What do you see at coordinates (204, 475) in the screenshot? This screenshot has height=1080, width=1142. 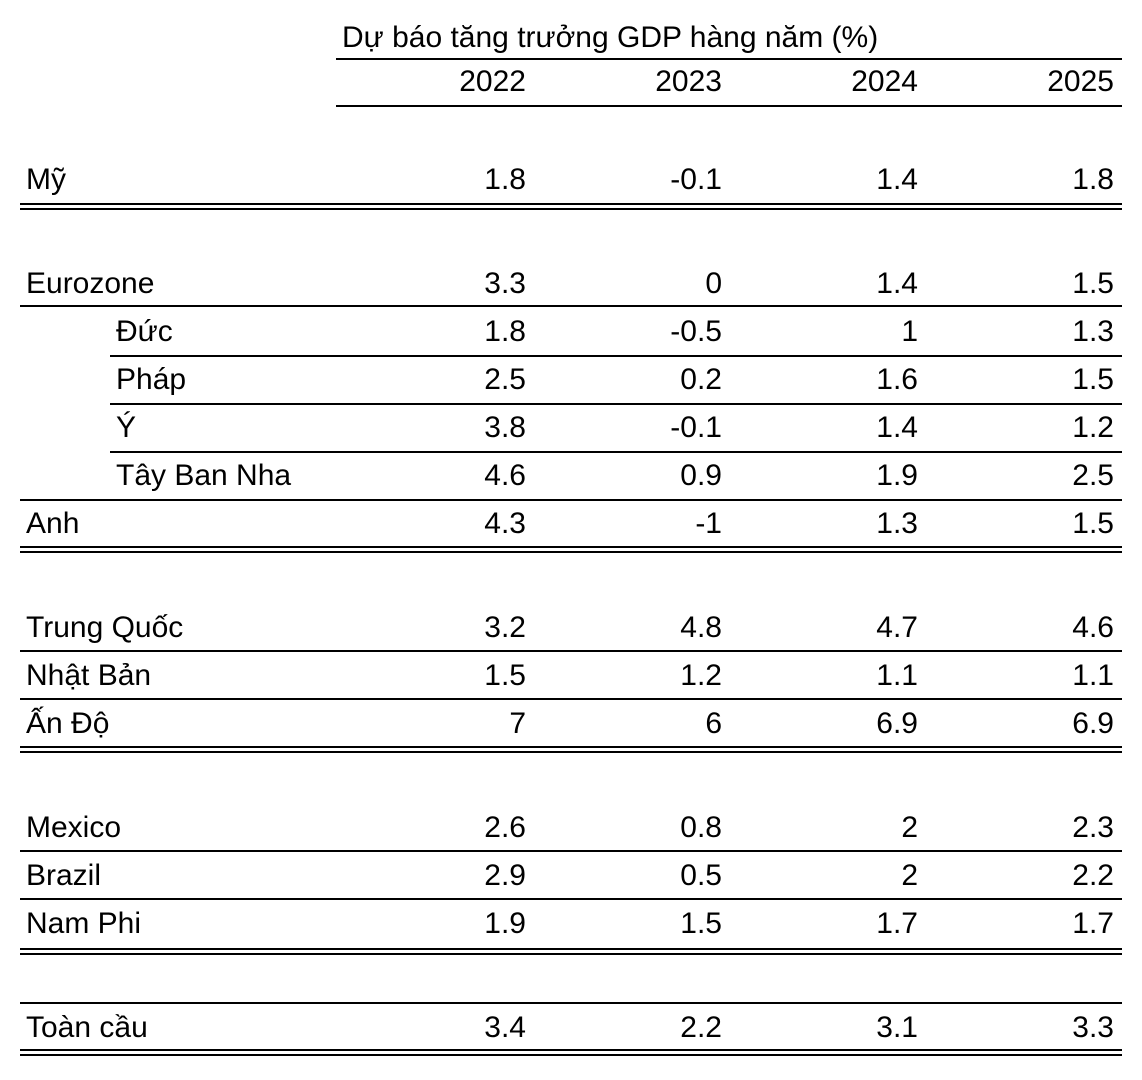 I see `row-label: Tây Ban Nha` at bounding box center [204, 475].